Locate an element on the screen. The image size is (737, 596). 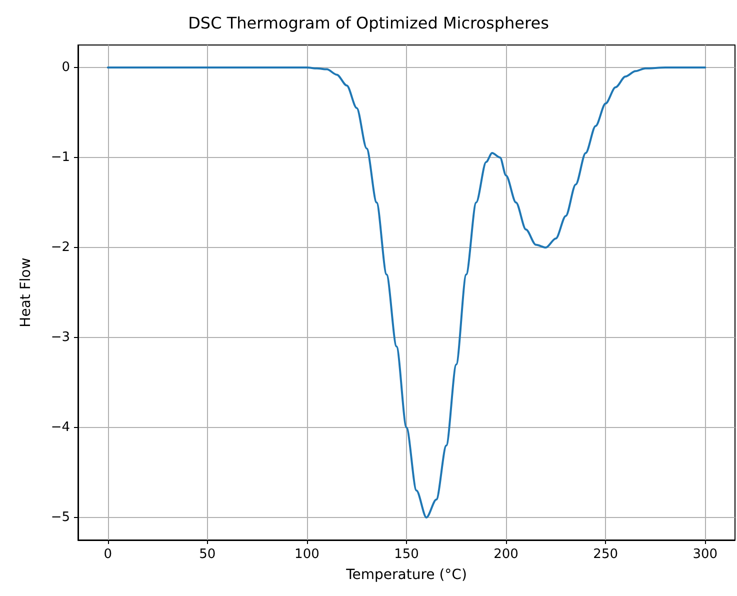
x-tick-label: 200 is located at coordinates (506, 554).